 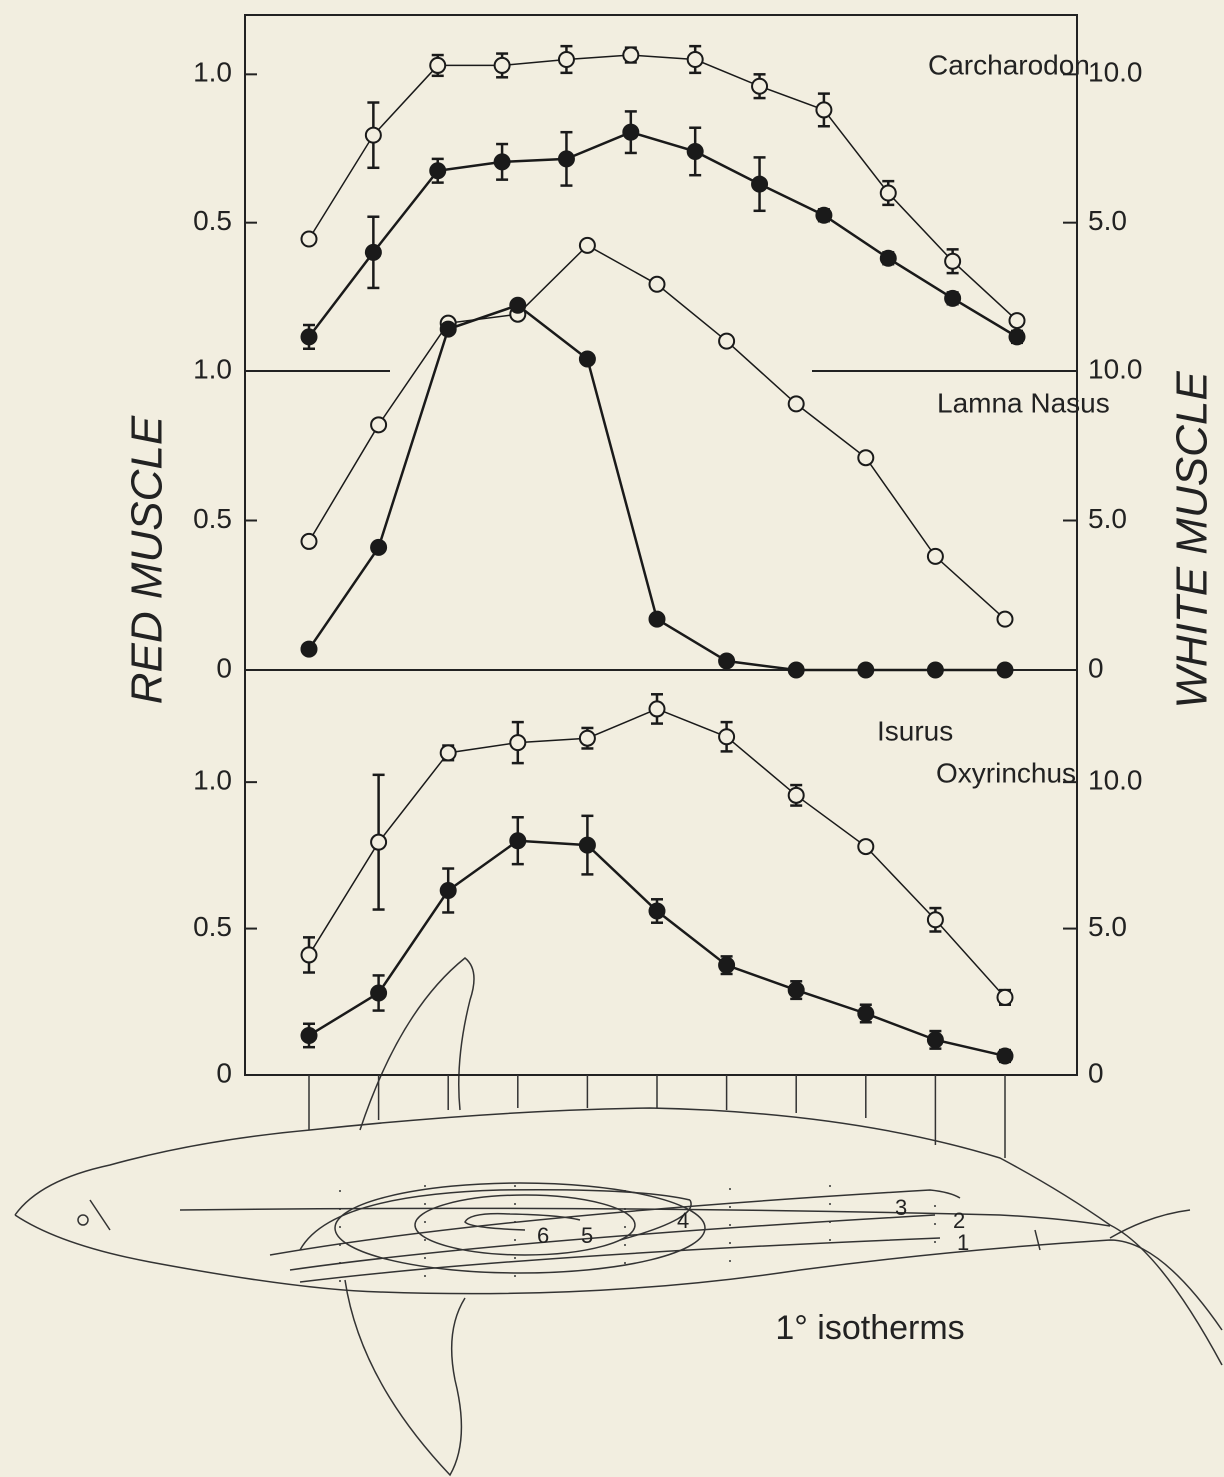 I want to click on y-axis-label: RED MUSCLE, so click(x=147, y=559).